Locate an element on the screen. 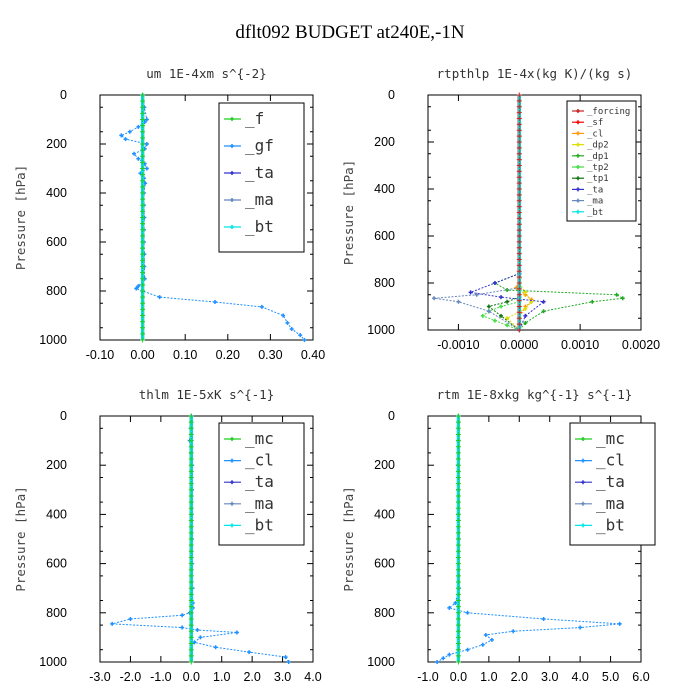  y-tick-label: 600 is located at coordinates (56, 564).